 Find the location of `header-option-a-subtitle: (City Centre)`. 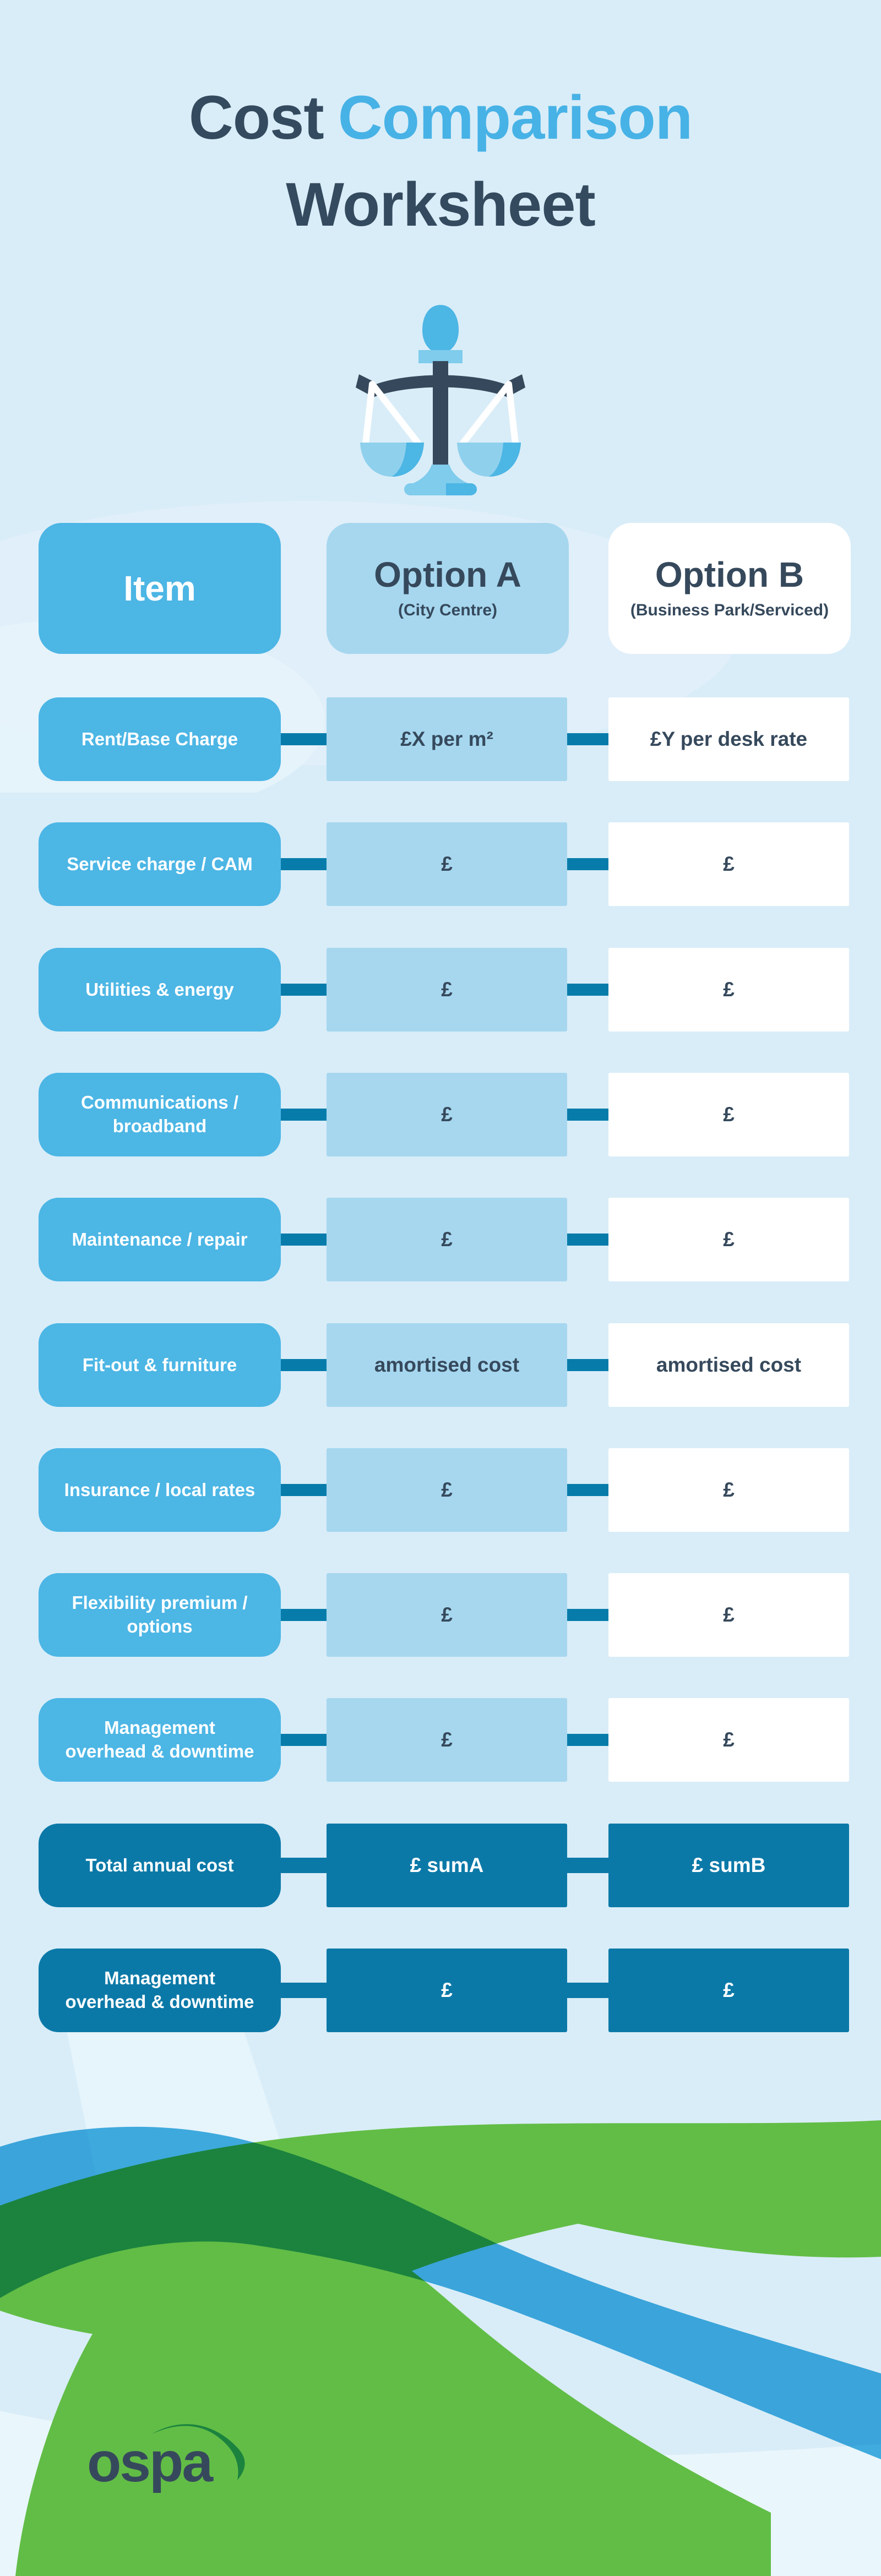

header-option-a-subtitle: (City Centre) is located at coordinates (447, 610).